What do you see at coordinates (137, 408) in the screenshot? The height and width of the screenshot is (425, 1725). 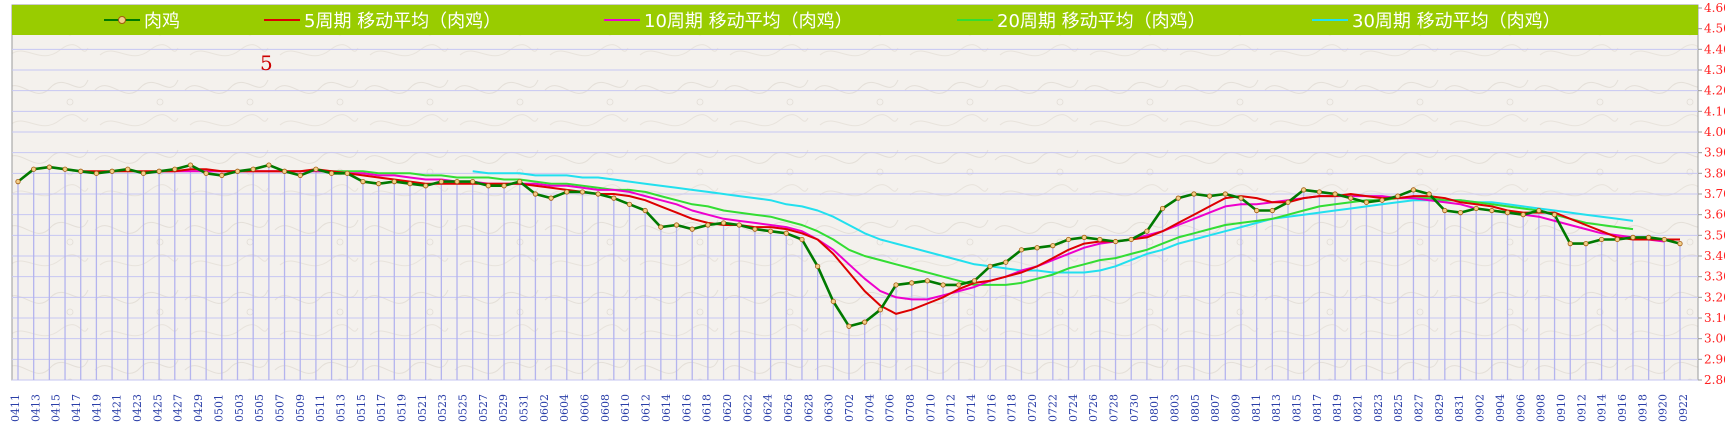 I see `x-tick-label: 0423` at bounding box center [137, 408].